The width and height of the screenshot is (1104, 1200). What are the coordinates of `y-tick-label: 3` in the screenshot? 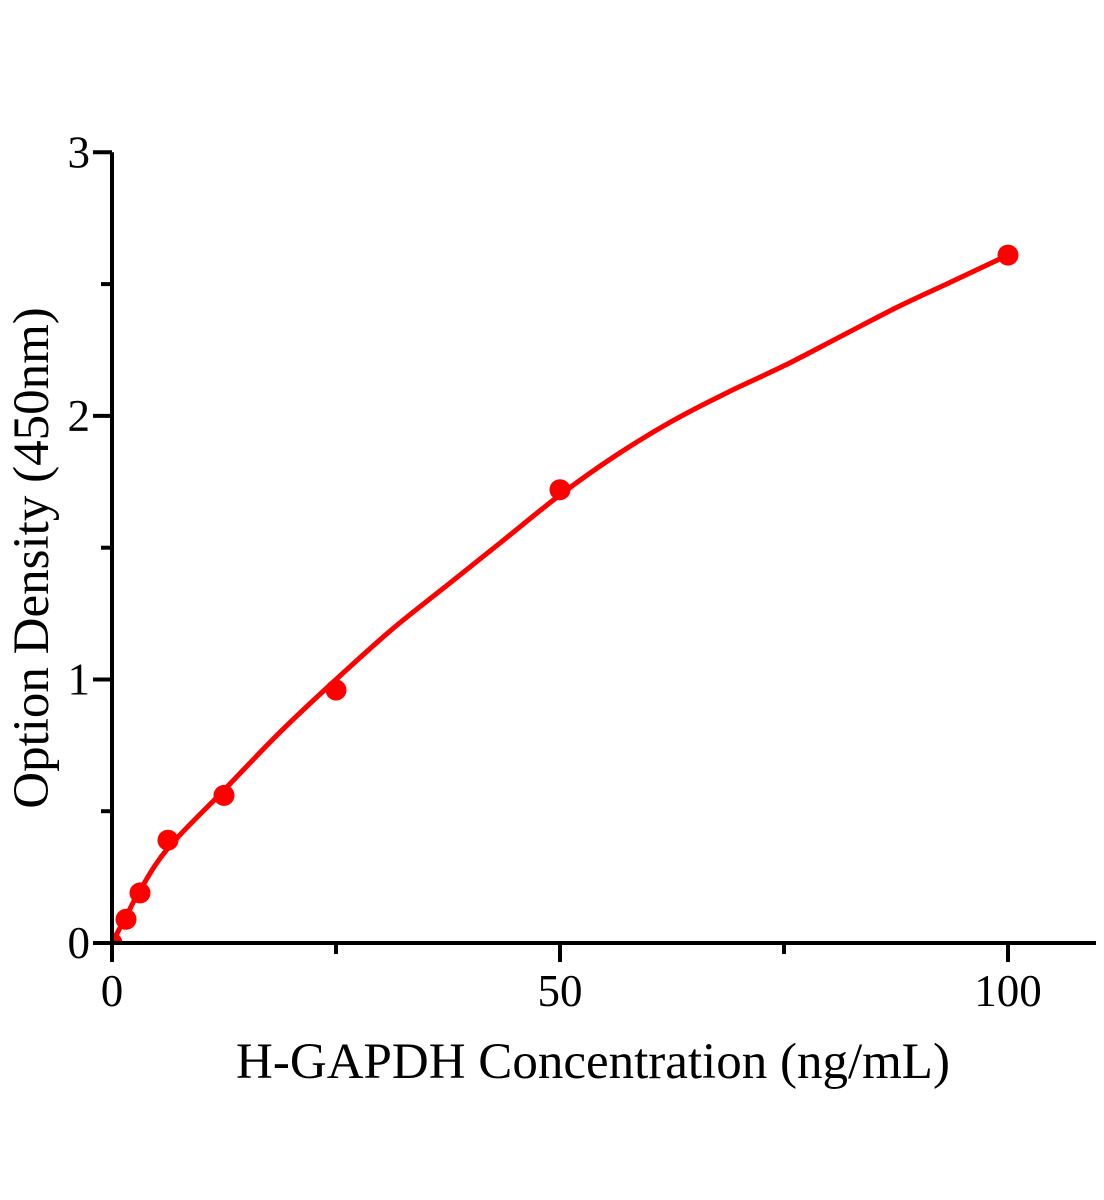 It's located at (79, 152).